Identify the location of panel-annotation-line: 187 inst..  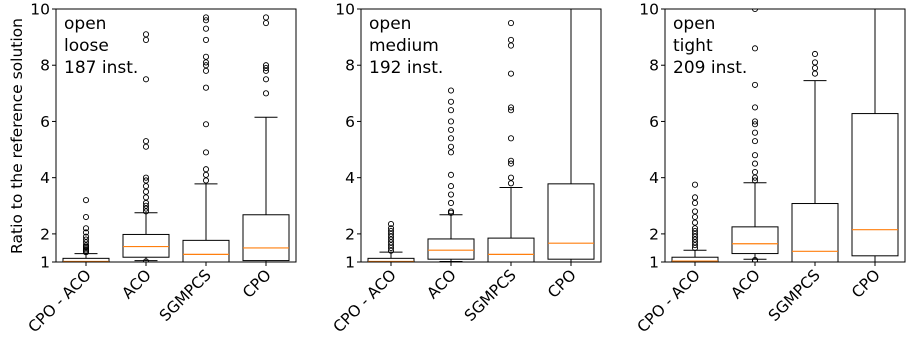
(101, 68).